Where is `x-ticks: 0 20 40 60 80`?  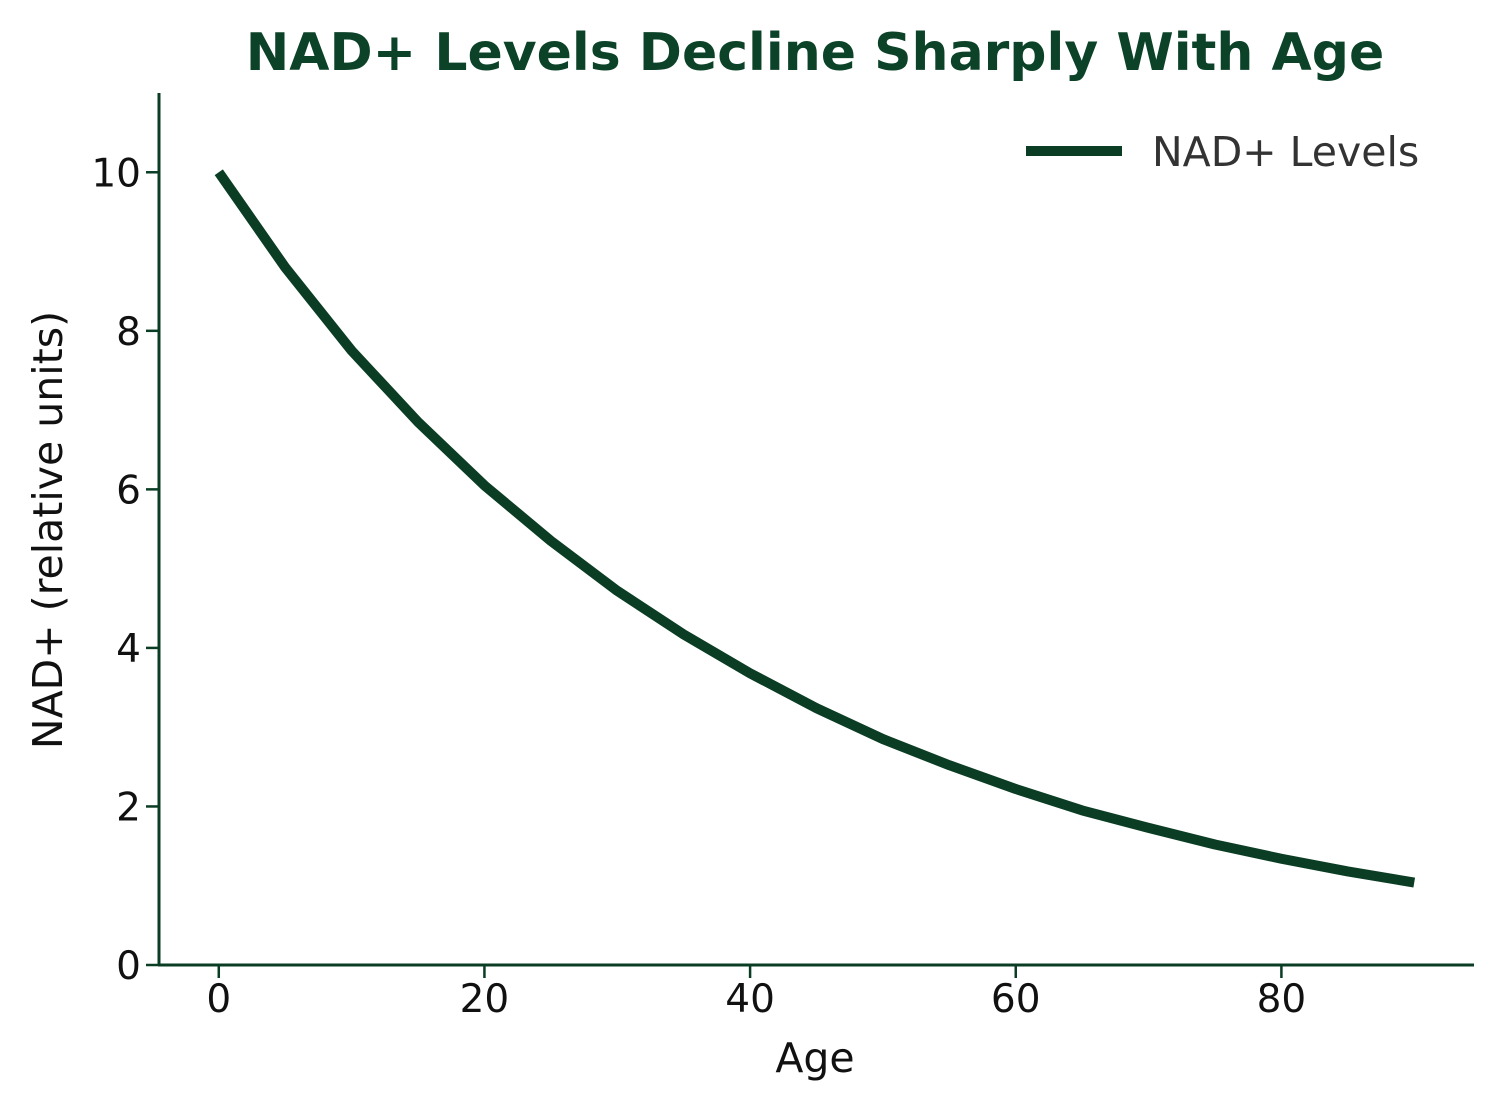 x-ticks: 0 20 40 60 80 is located at coordinates (756, 993).